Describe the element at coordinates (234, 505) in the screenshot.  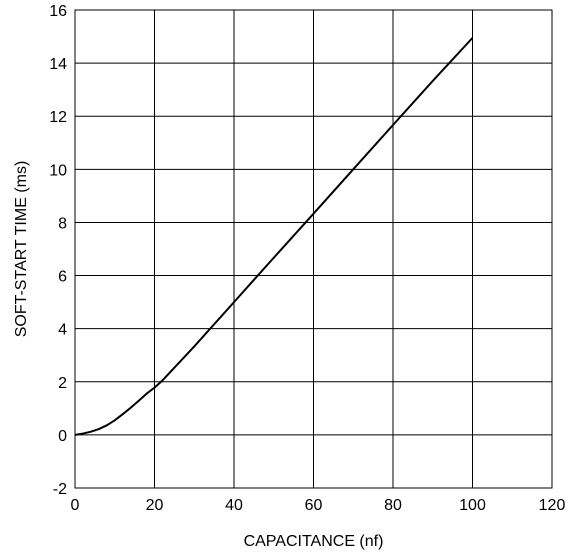
I see `x-tick-label: 40` at that location.